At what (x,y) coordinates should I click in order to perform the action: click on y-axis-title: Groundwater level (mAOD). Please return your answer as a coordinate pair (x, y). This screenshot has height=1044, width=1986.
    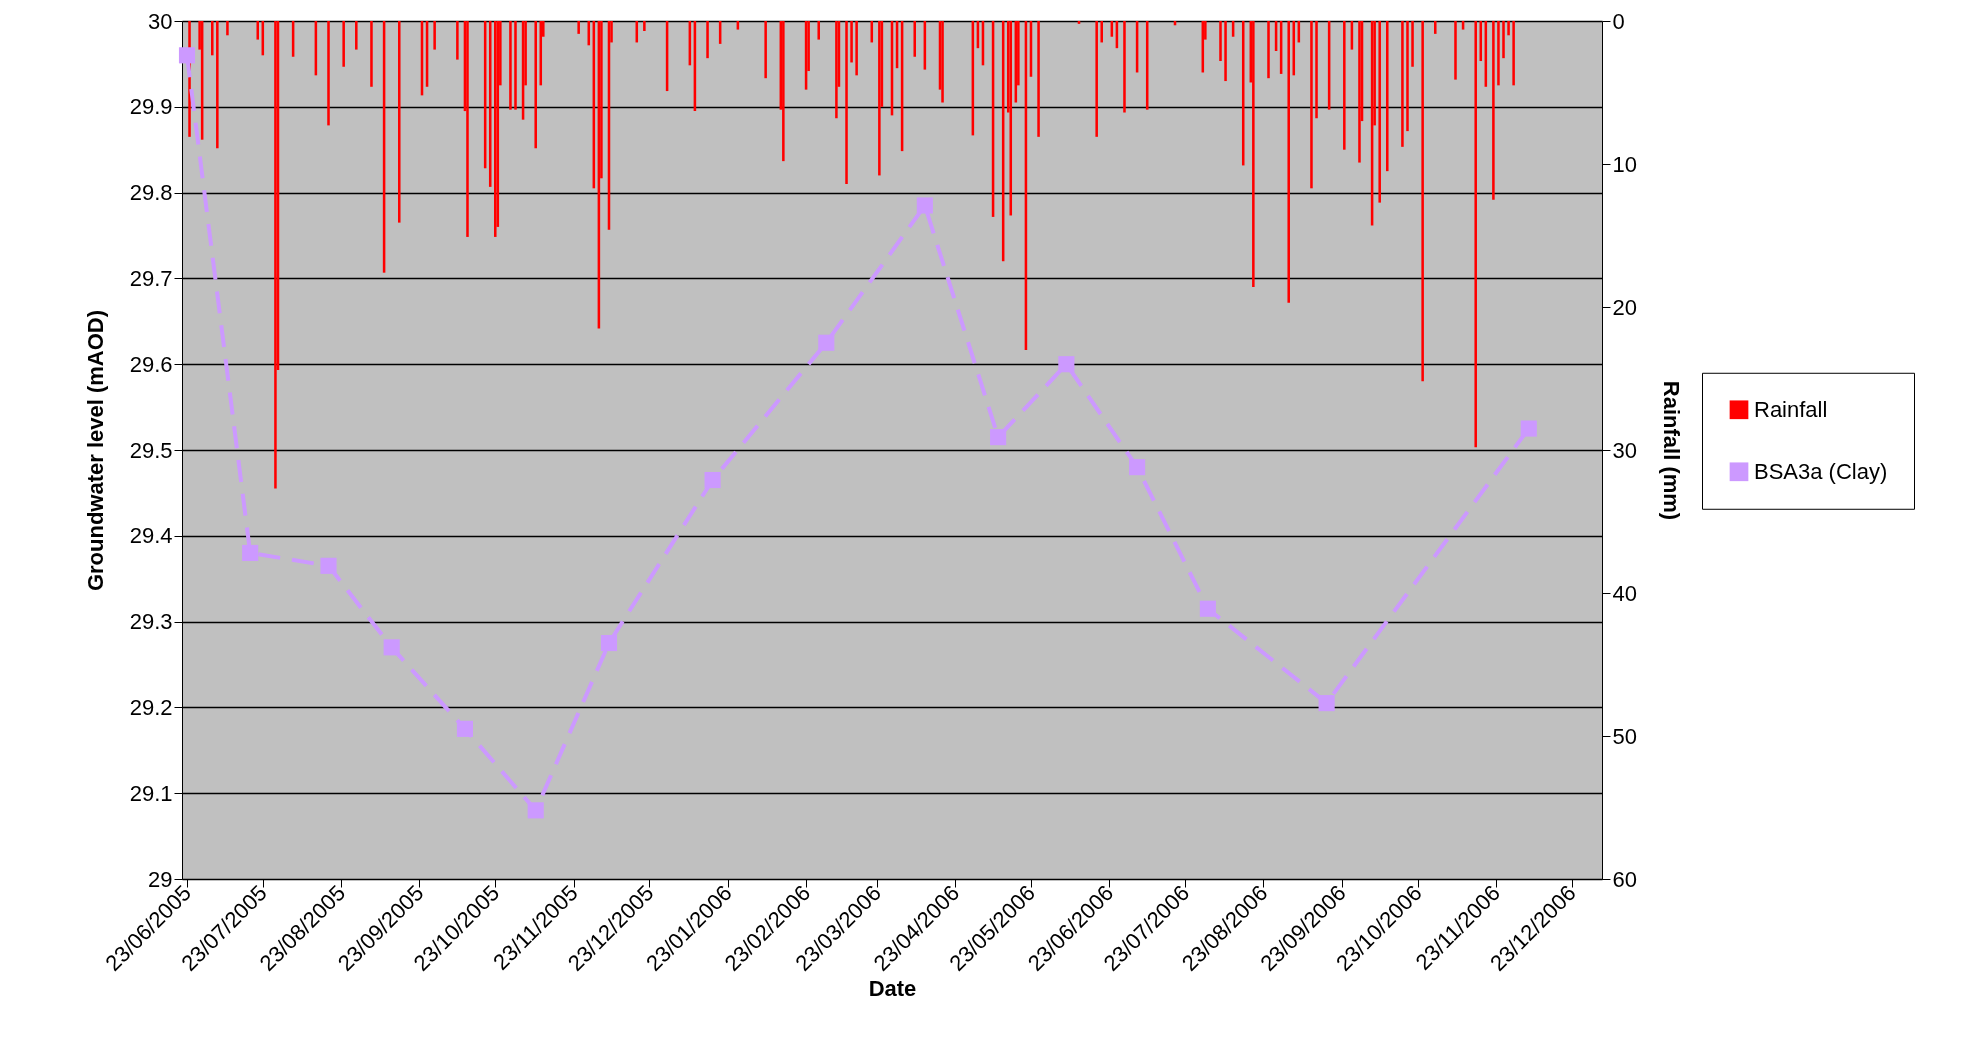
    Looking at the image, I should click on (95, 450).